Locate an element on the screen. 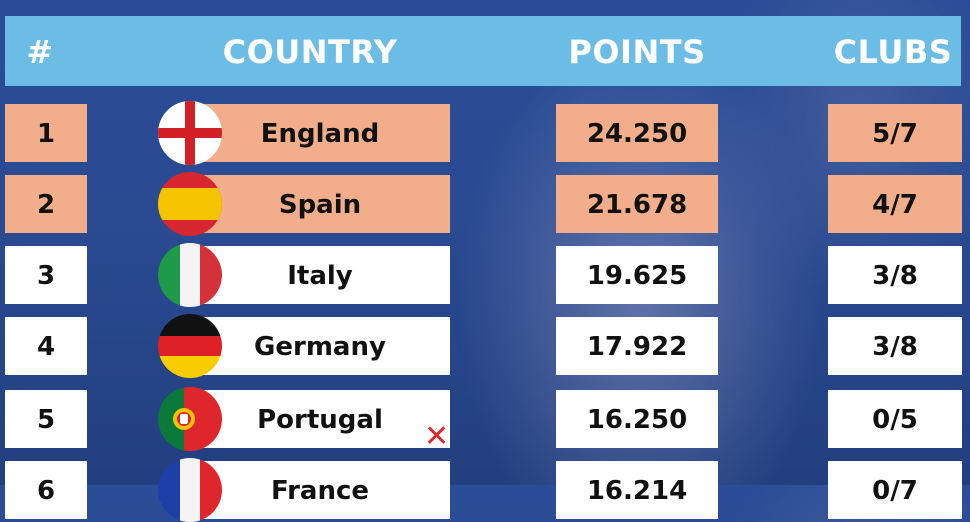 This screenshot has height=522, width=970. clubs-cell: 5/7 is located at coordinates (895, 133).